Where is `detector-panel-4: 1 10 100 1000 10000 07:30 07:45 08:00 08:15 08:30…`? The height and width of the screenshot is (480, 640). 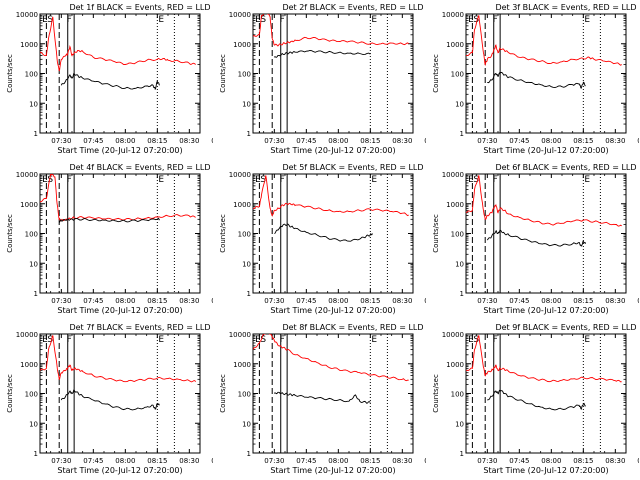
detector-panel-4: 1 10 100 1000 10000 07:30 07:45 08:00 08:15 08:30… is located at coordinates (106, 240).